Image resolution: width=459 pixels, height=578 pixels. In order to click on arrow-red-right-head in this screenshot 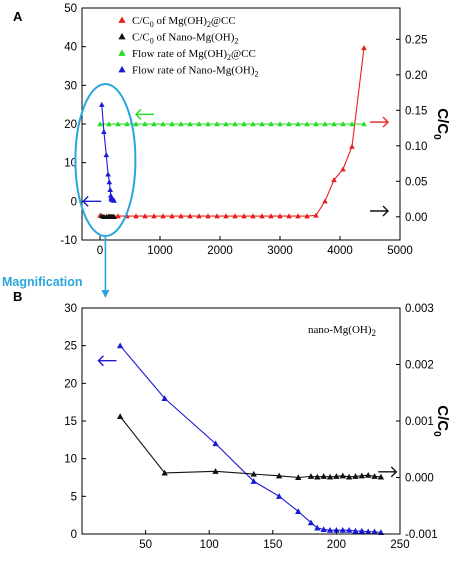, I will do `click(385, 122)`.